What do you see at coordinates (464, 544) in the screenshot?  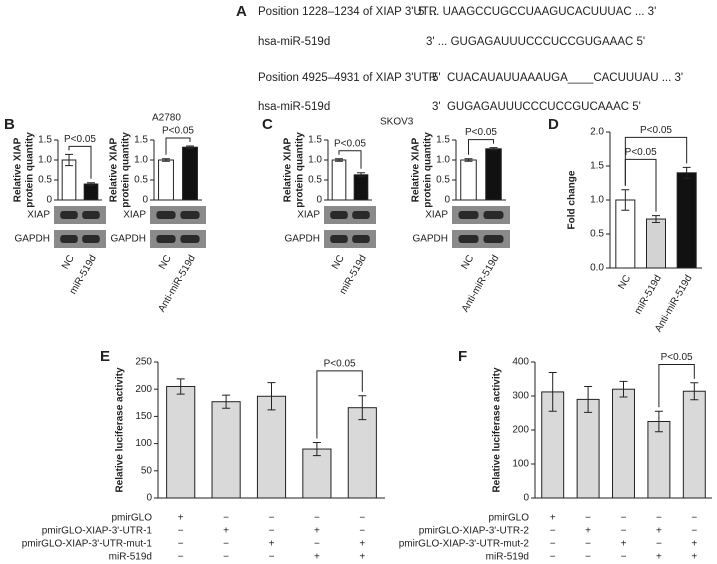 I see `condition-label: pmirGLO-XIAP-3'-UTR-mut-2` at bounding box center [464, 544].